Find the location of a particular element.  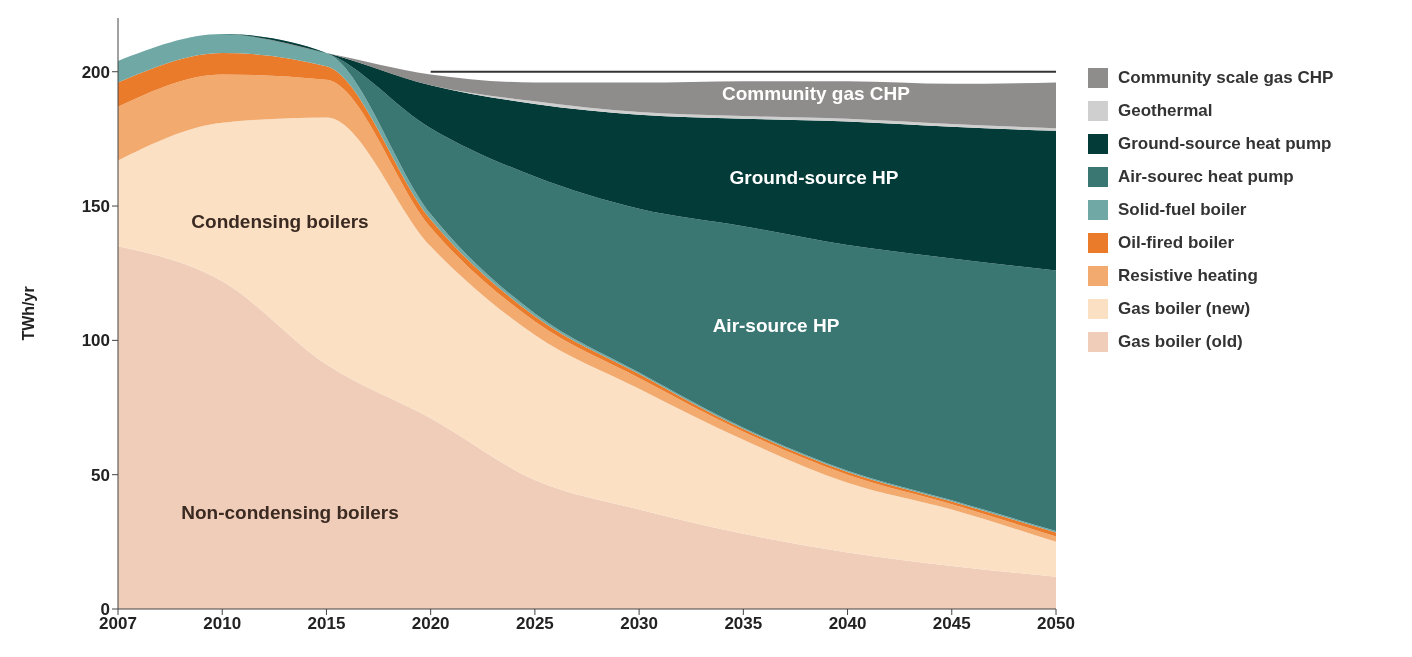

annotation: Community gas CHP is located at coordinates (816, 94).